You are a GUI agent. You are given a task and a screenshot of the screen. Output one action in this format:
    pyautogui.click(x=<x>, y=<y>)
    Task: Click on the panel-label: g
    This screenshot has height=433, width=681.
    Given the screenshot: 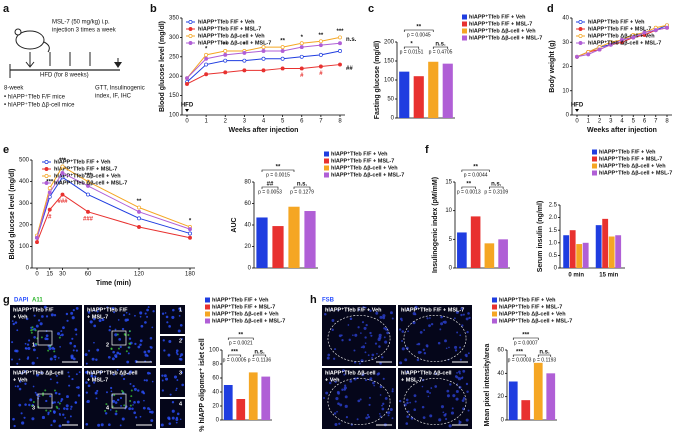 What is the action you would take?
    pyautogui.click(x=6, y=300)
    